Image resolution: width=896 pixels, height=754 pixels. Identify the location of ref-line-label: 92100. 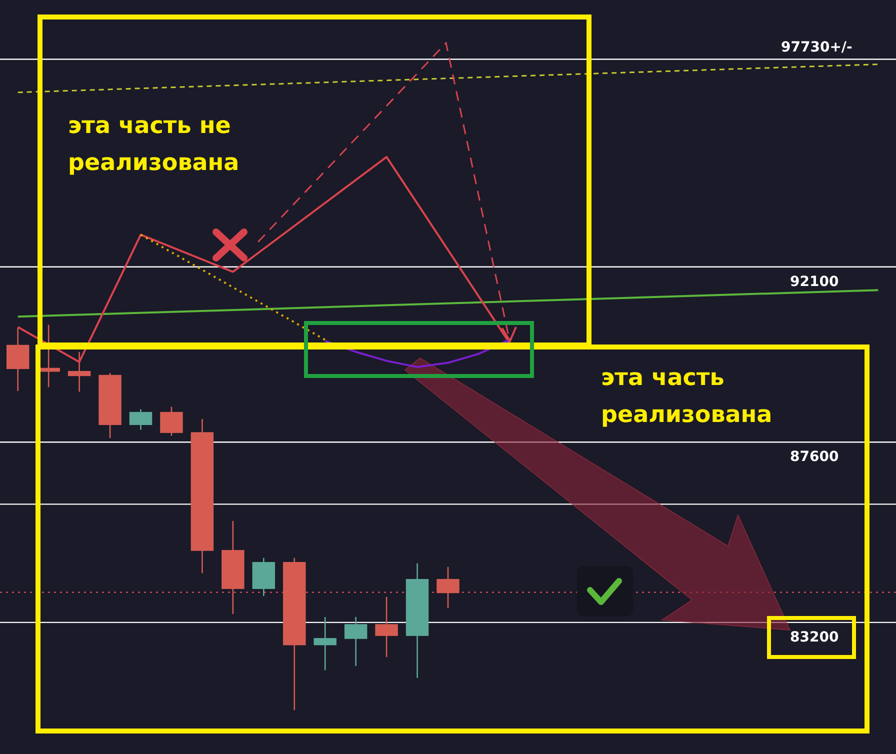
(814, 282).